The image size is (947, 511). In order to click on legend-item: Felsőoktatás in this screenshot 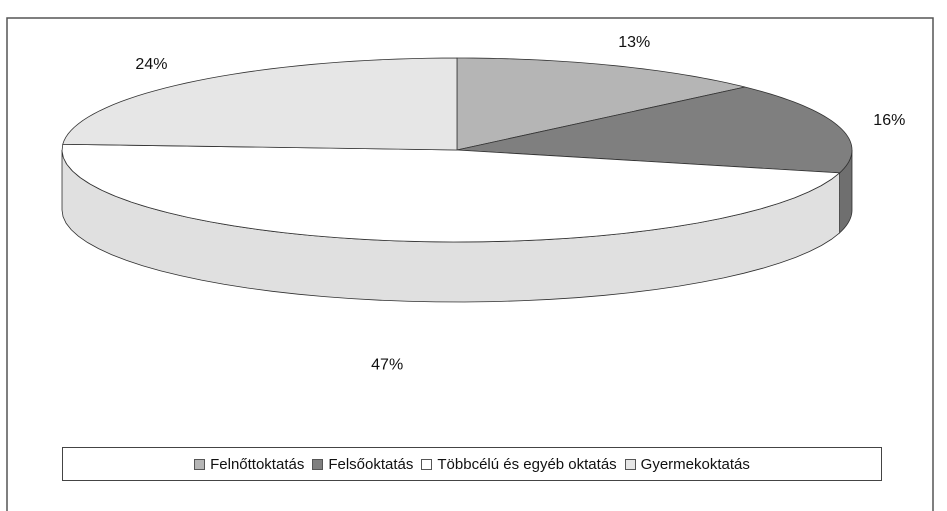, I will do `click(362, 464)`.